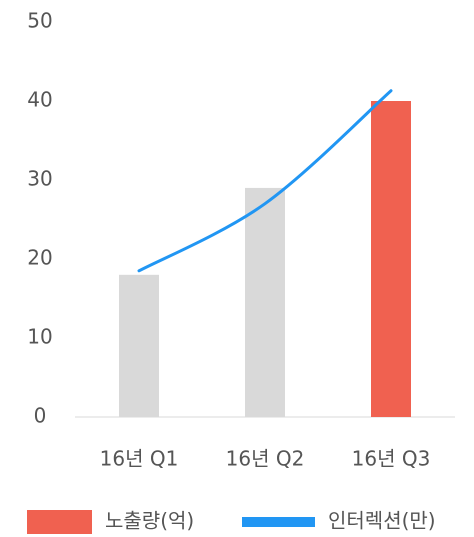 The height and width of the screenshot is (537, 474). What do you see at coordinates (39, 21) in the screenshot?
I see `y-tick-label: 50` at bounding box center [39, 21].